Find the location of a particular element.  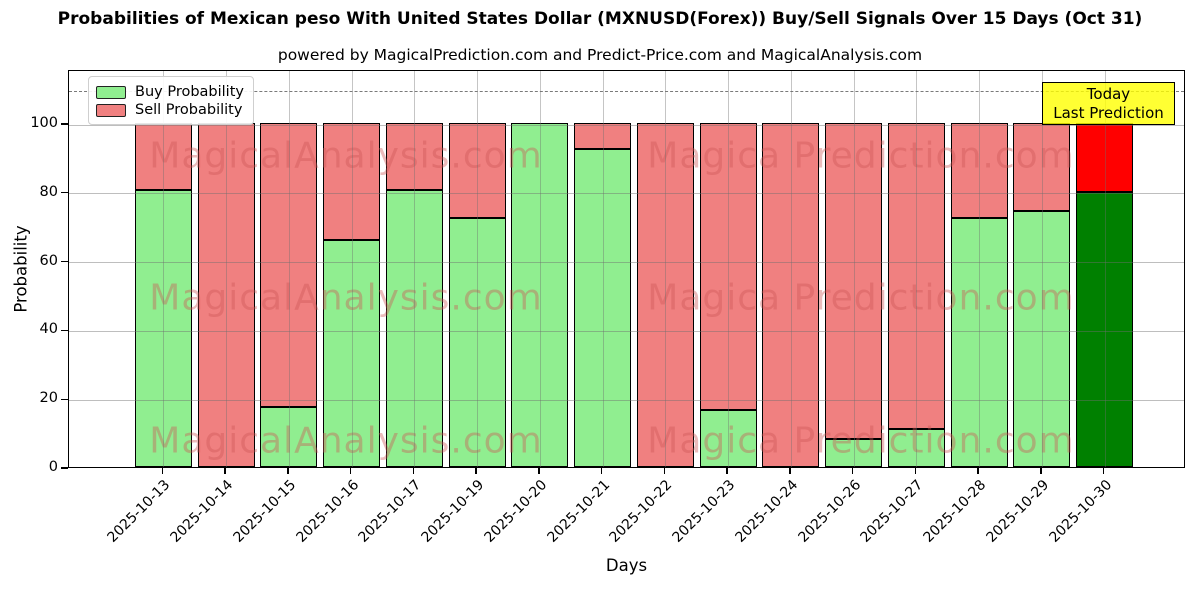

y-tick-label: 100 is located at coordinates (44, 123).